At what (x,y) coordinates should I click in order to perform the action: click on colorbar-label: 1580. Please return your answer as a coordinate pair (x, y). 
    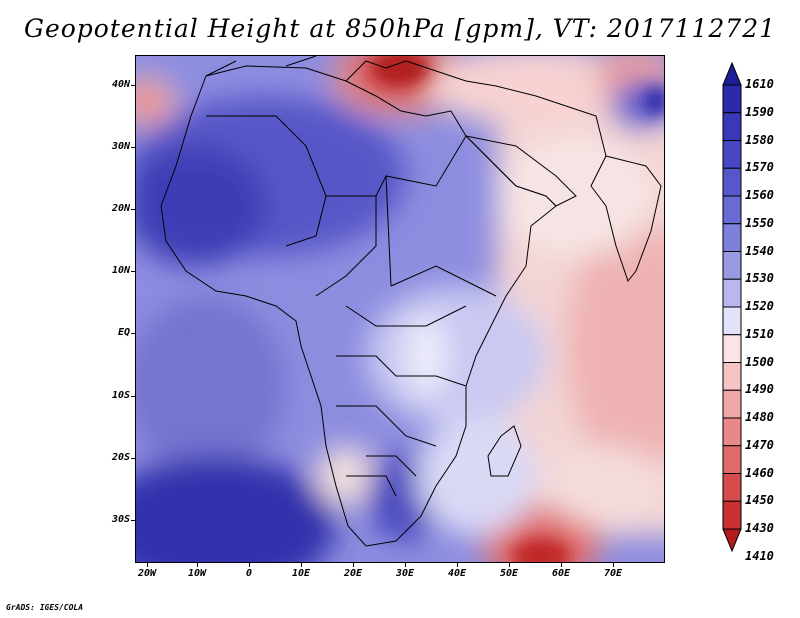
    Looking at the image, I should click on (759, 139).